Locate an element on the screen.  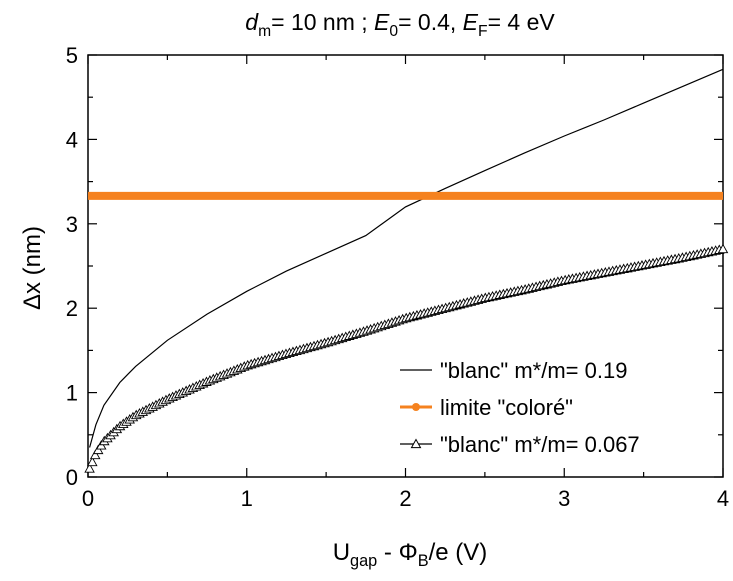
text-part-1: m is located at coordinates (264, 31).